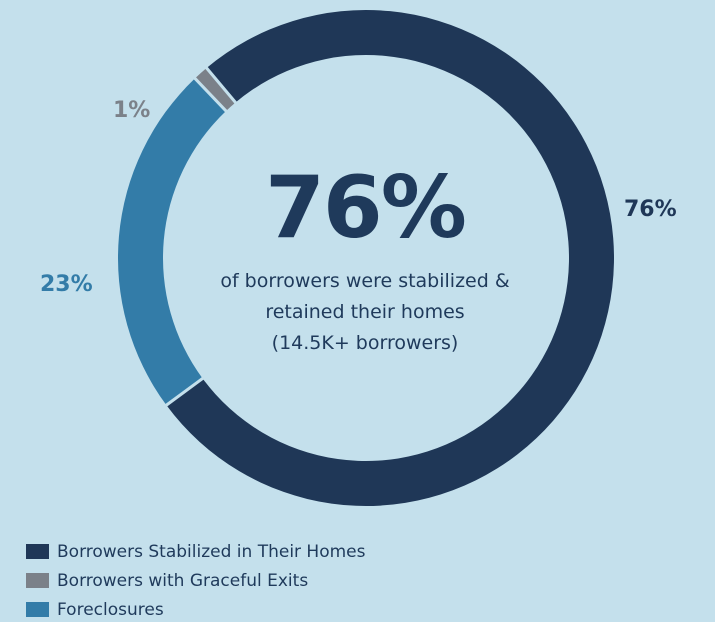 This screenshot has height=624, width=715. What do you see at coordinates (37, 580) in the screenshot?
I see `legend-swatch-graceful` at bounding box center [37, 580].